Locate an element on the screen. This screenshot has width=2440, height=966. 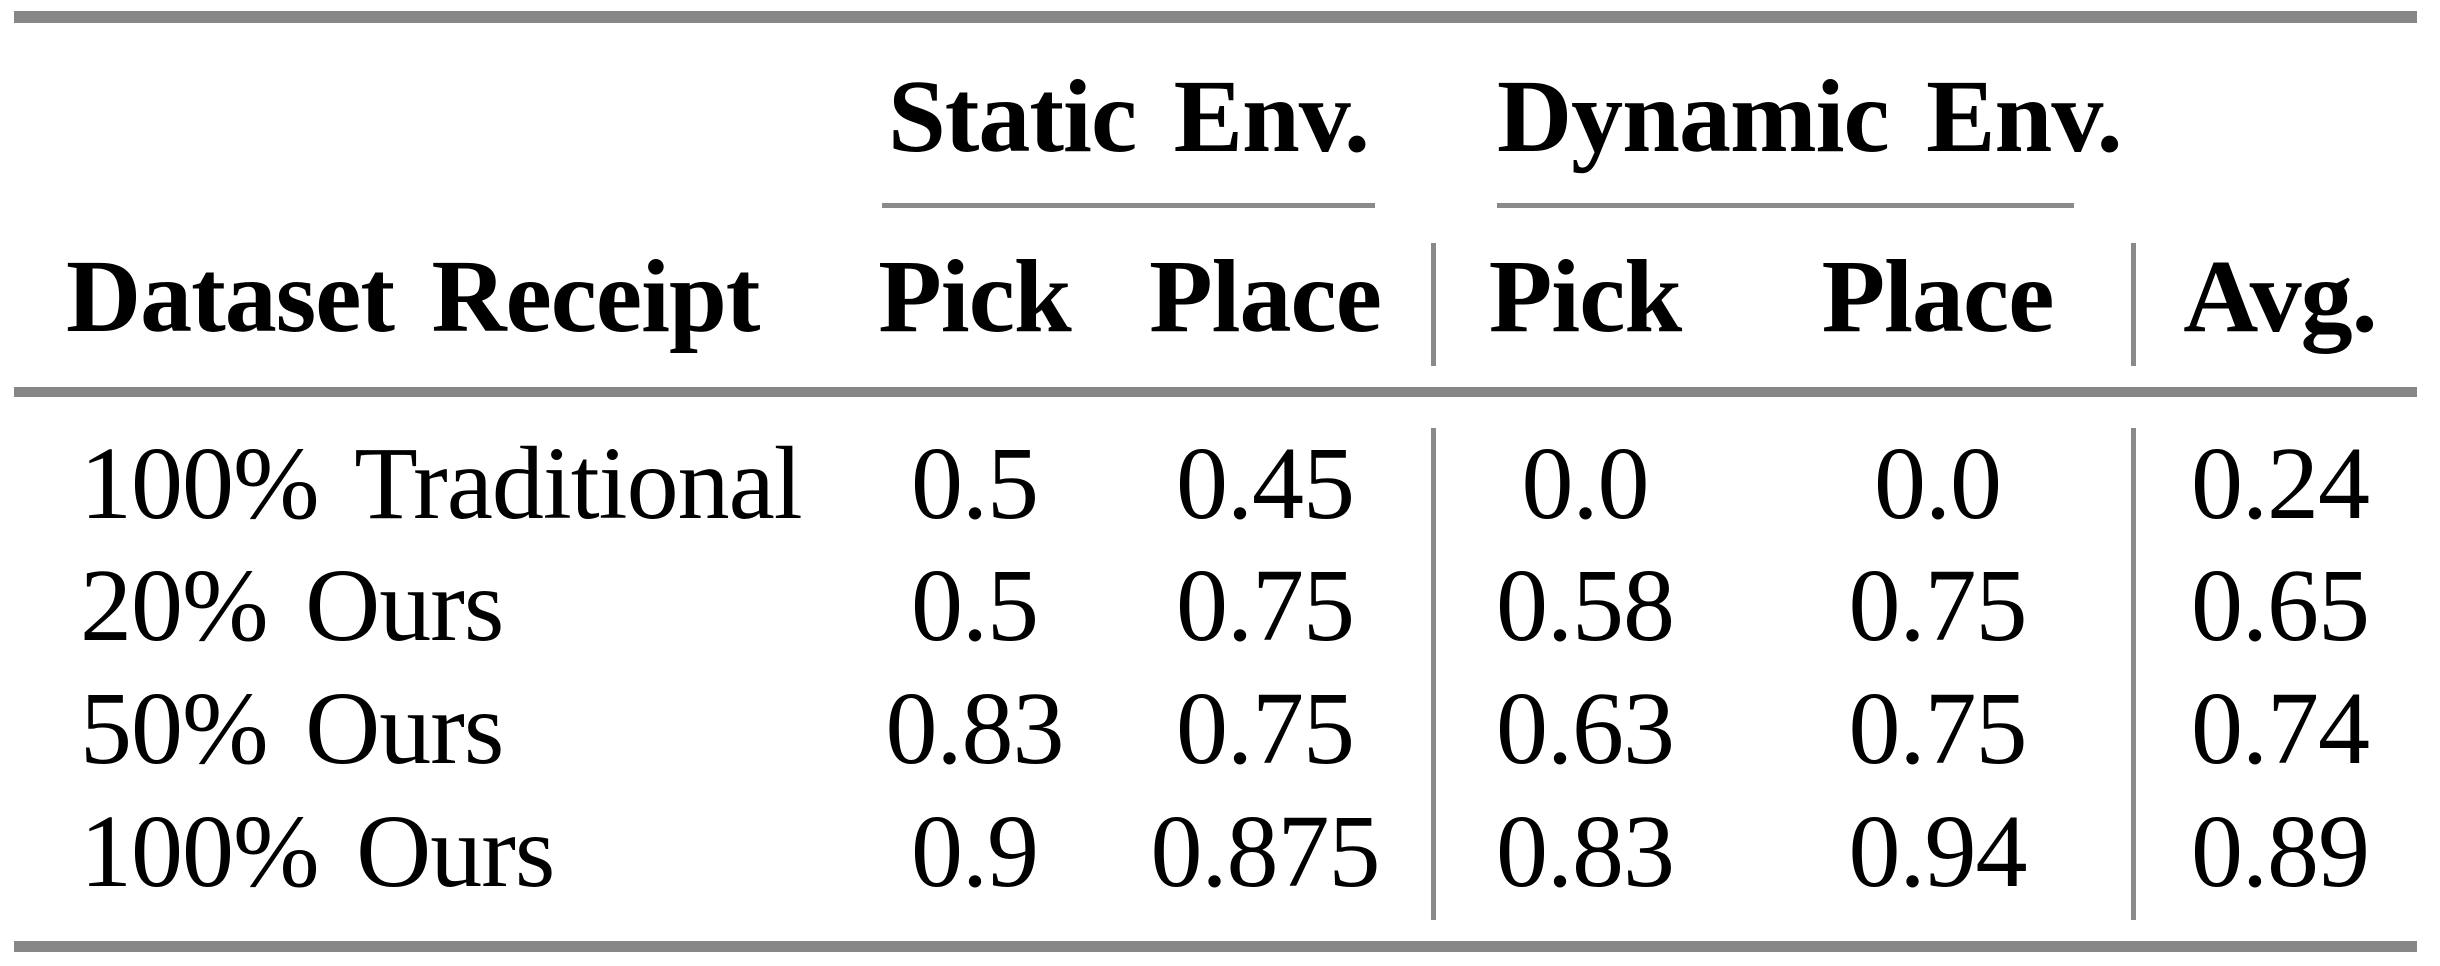
cell-static-place: 0.45 is located at coordinates (1265, 483).